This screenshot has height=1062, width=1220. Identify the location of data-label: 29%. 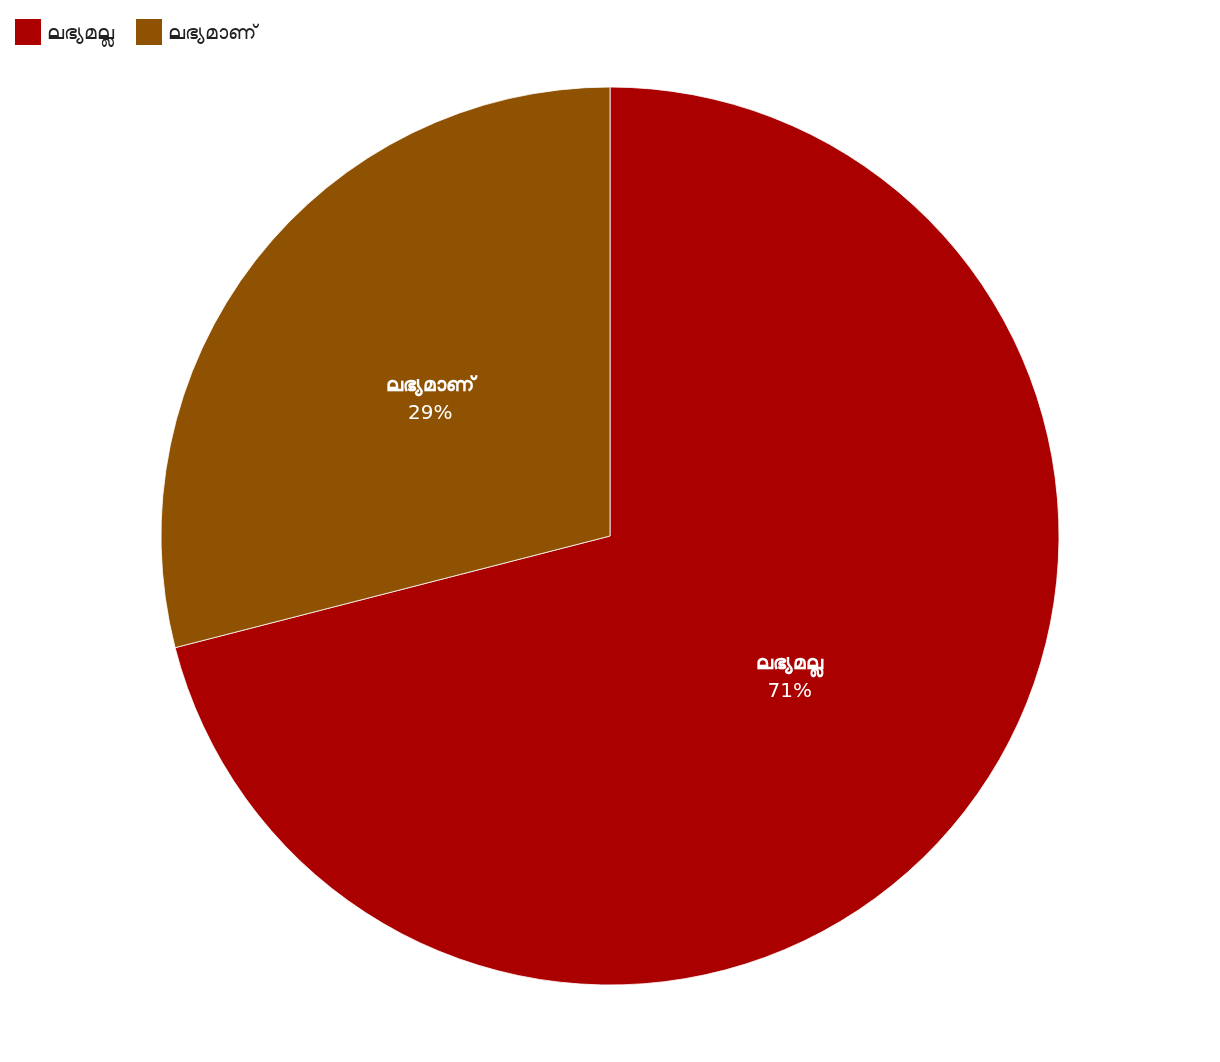
(430, 411).